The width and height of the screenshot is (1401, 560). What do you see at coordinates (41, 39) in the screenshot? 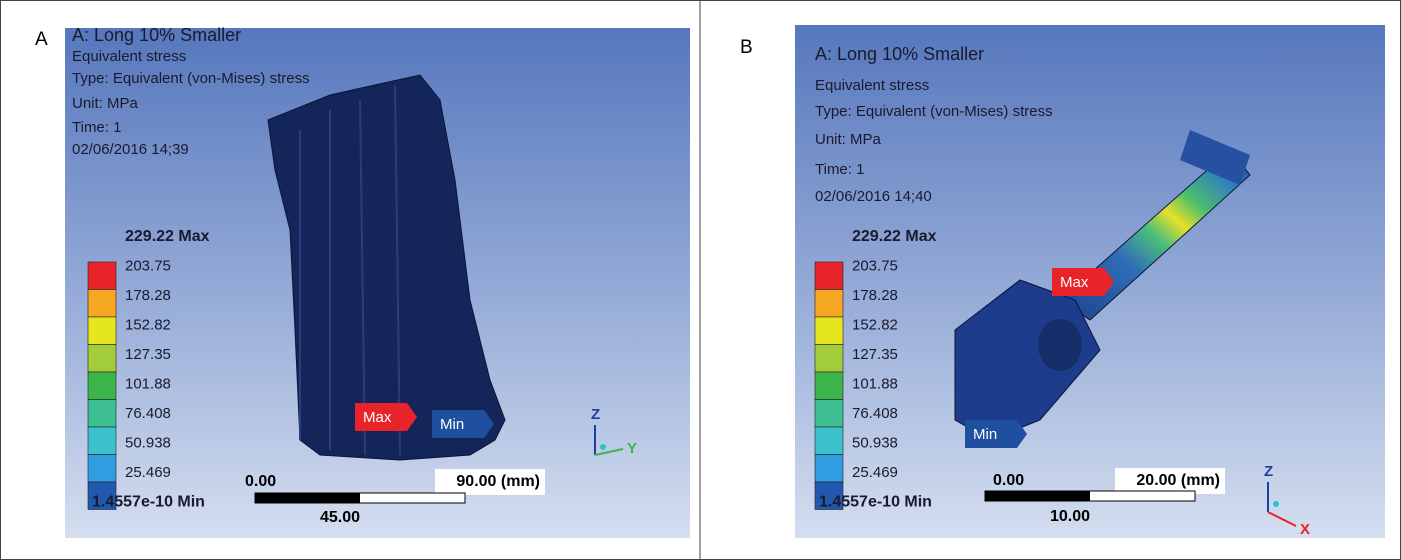
I see `panel-label: A` at bounding box center [41, 39].